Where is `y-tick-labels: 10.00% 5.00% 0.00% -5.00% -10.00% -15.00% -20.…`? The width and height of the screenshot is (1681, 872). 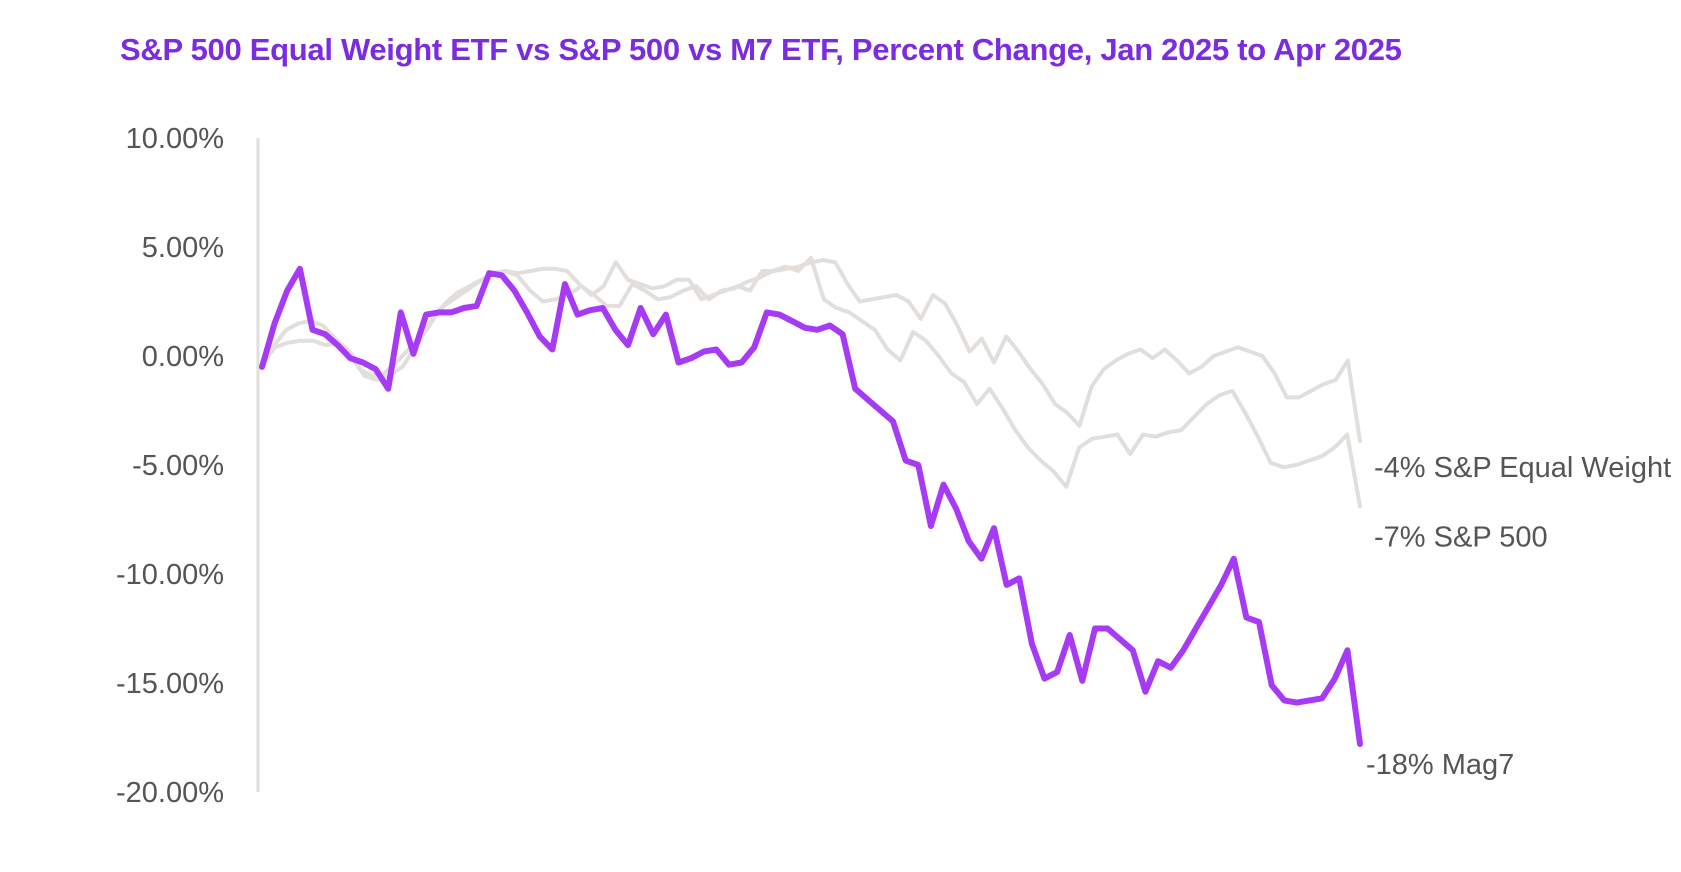
y-tick-labels: 10.00% 5.00% 0.00% -5.00% -10.00% -15.00% -20.… is located at coordinates (170, 466).